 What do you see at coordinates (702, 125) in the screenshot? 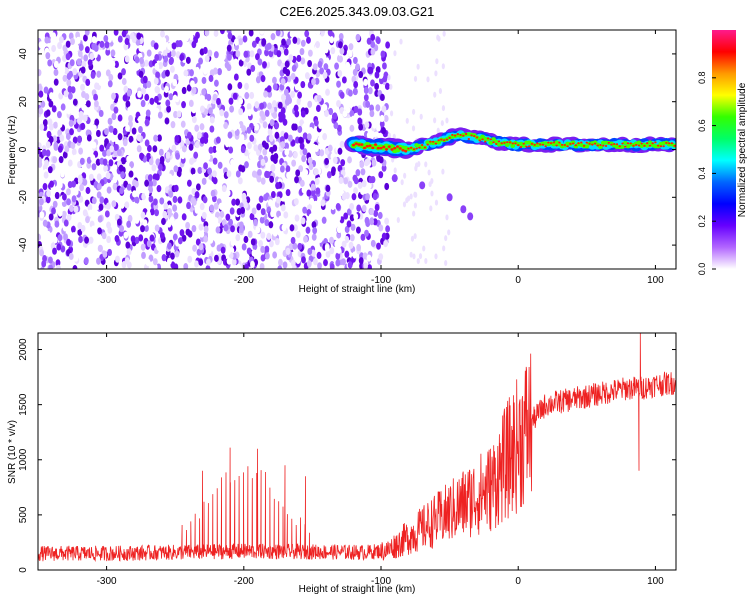
I see `colorbar-tick-label: 0.6` at bounding box center [702, 125].